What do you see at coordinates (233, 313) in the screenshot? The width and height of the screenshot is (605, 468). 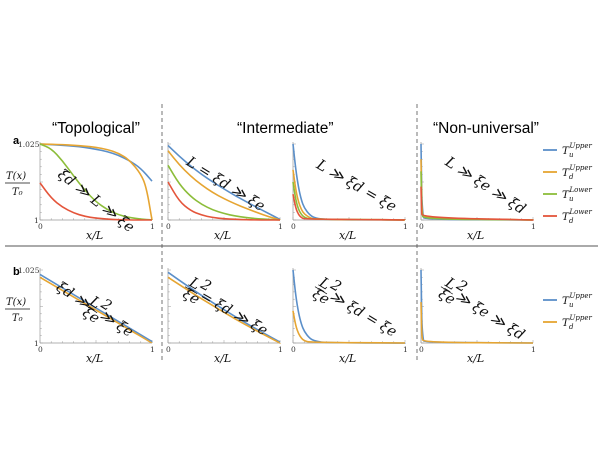 I see `annotation-text: = ξd ≫ ξe` at bounding box center [233, 313].